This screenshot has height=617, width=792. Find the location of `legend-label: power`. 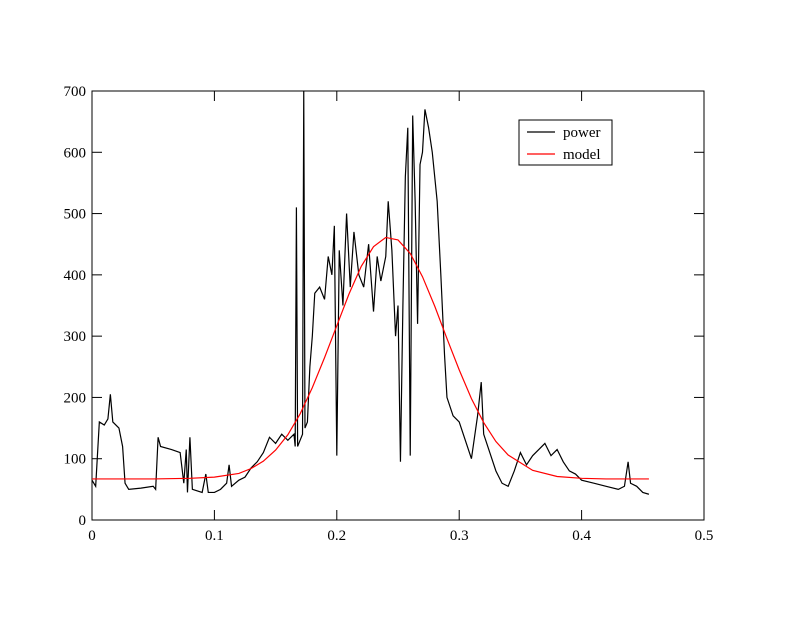

legend-label: power is located at coordinates (582, 133).